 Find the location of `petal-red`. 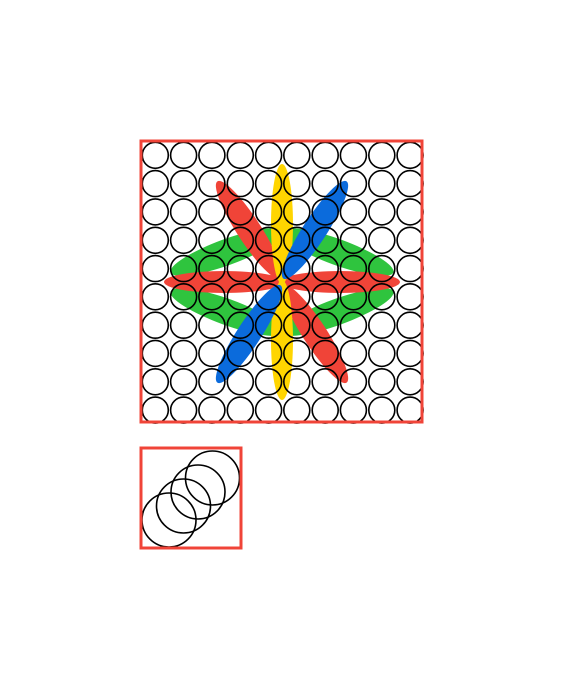

petal-red is located at coordinates (340, 282).